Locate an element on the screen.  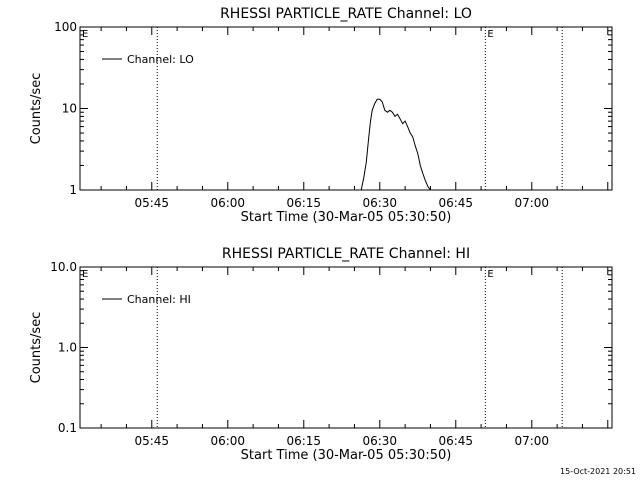
chart-1-x-tick-label: 07:00 is located at coordinates (531, 203).